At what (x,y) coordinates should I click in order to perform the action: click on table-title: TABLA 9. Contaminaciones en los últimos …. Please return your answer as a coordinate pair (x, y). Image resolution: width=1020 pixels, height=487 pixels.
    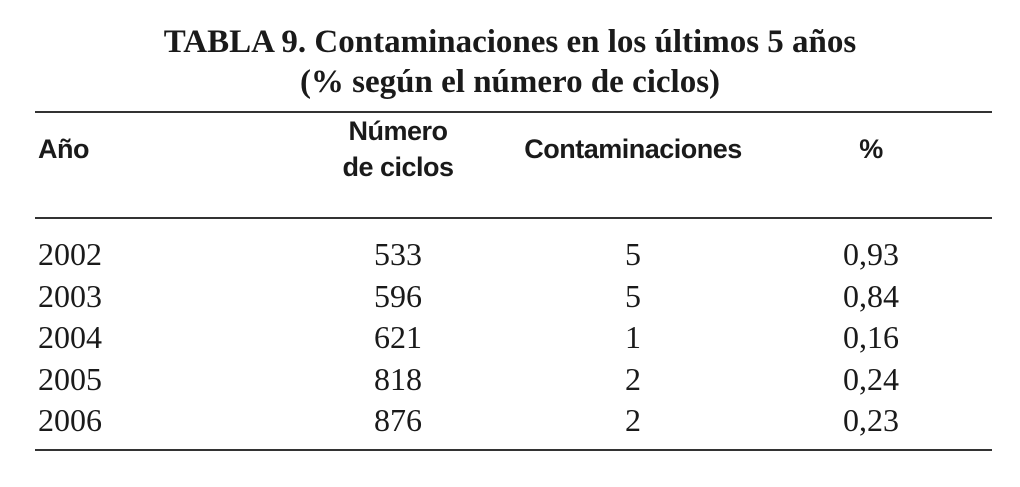
    Looking at the image, I should click on (510, 42).